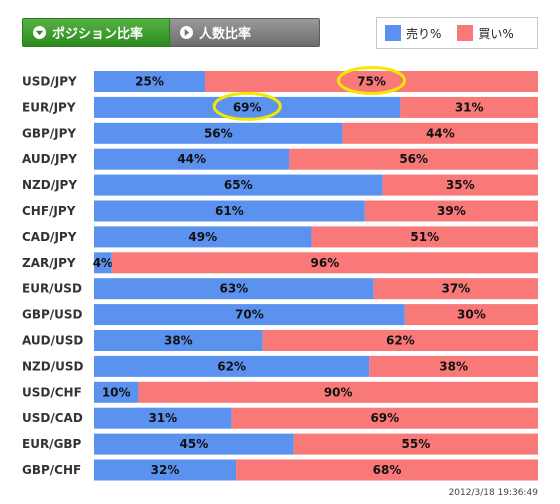 This screenshot has width=560, height=504. I want to click on legend-sell: 売り%, so click(413, 33).